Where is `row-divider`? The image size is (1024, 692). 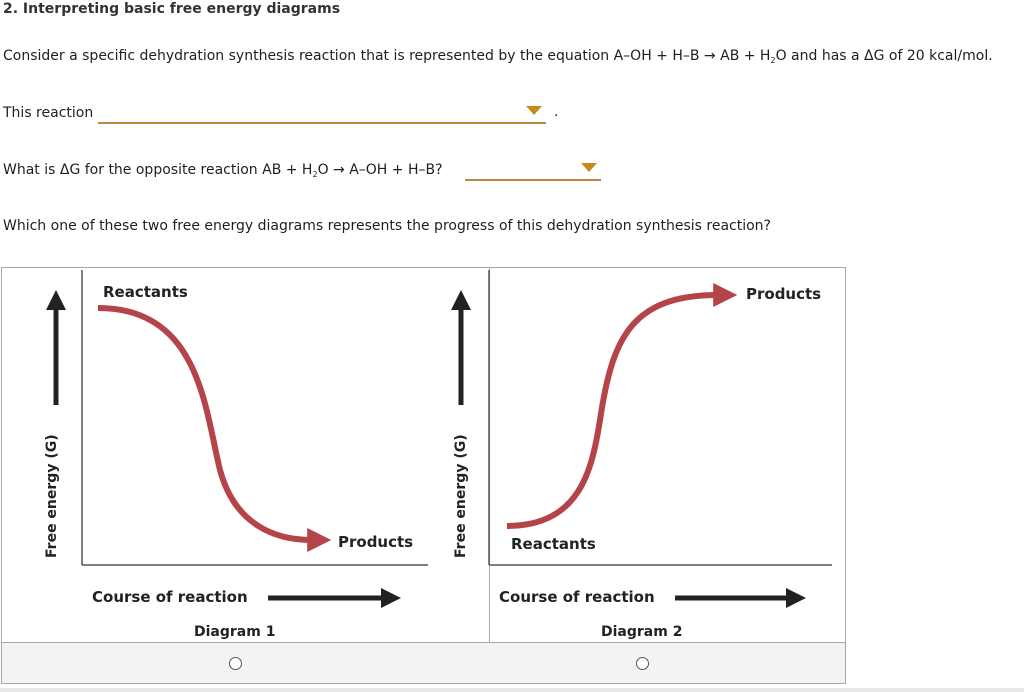
row-divider is located at coordinates (423, 642).